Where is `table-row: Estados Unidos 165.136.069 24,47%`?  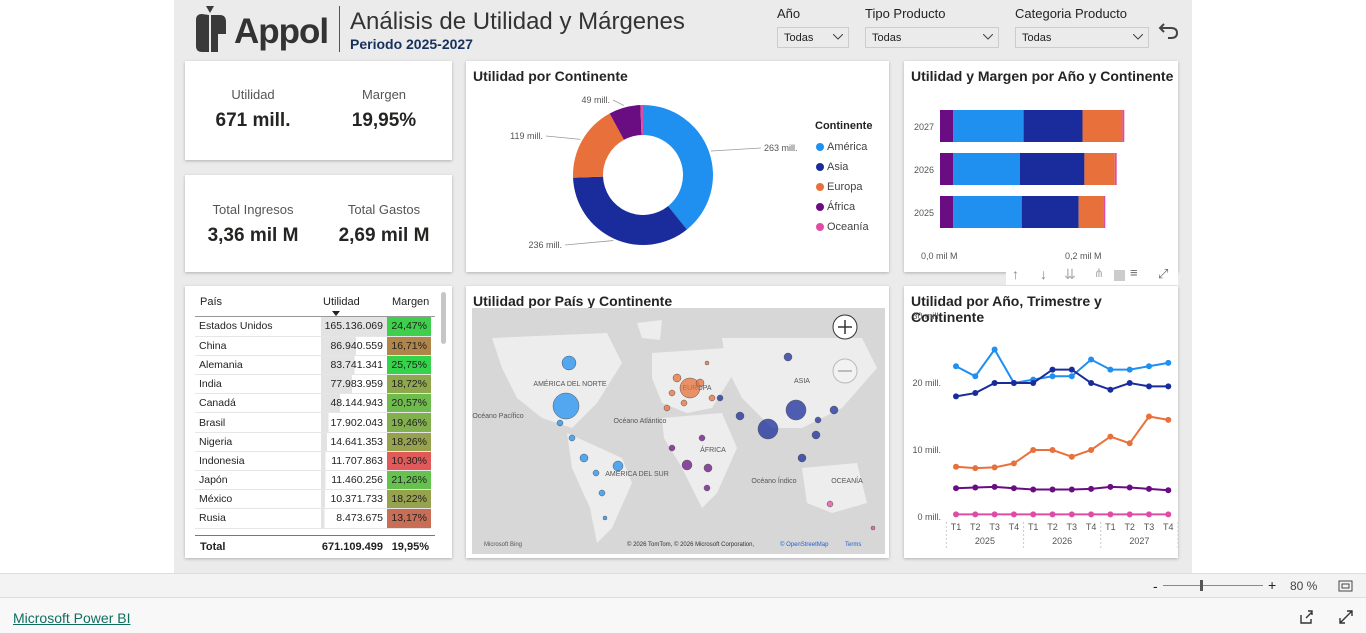 table-row: Estados Unidos 165.136.069 24,47% is located at coordinates (313, 327).